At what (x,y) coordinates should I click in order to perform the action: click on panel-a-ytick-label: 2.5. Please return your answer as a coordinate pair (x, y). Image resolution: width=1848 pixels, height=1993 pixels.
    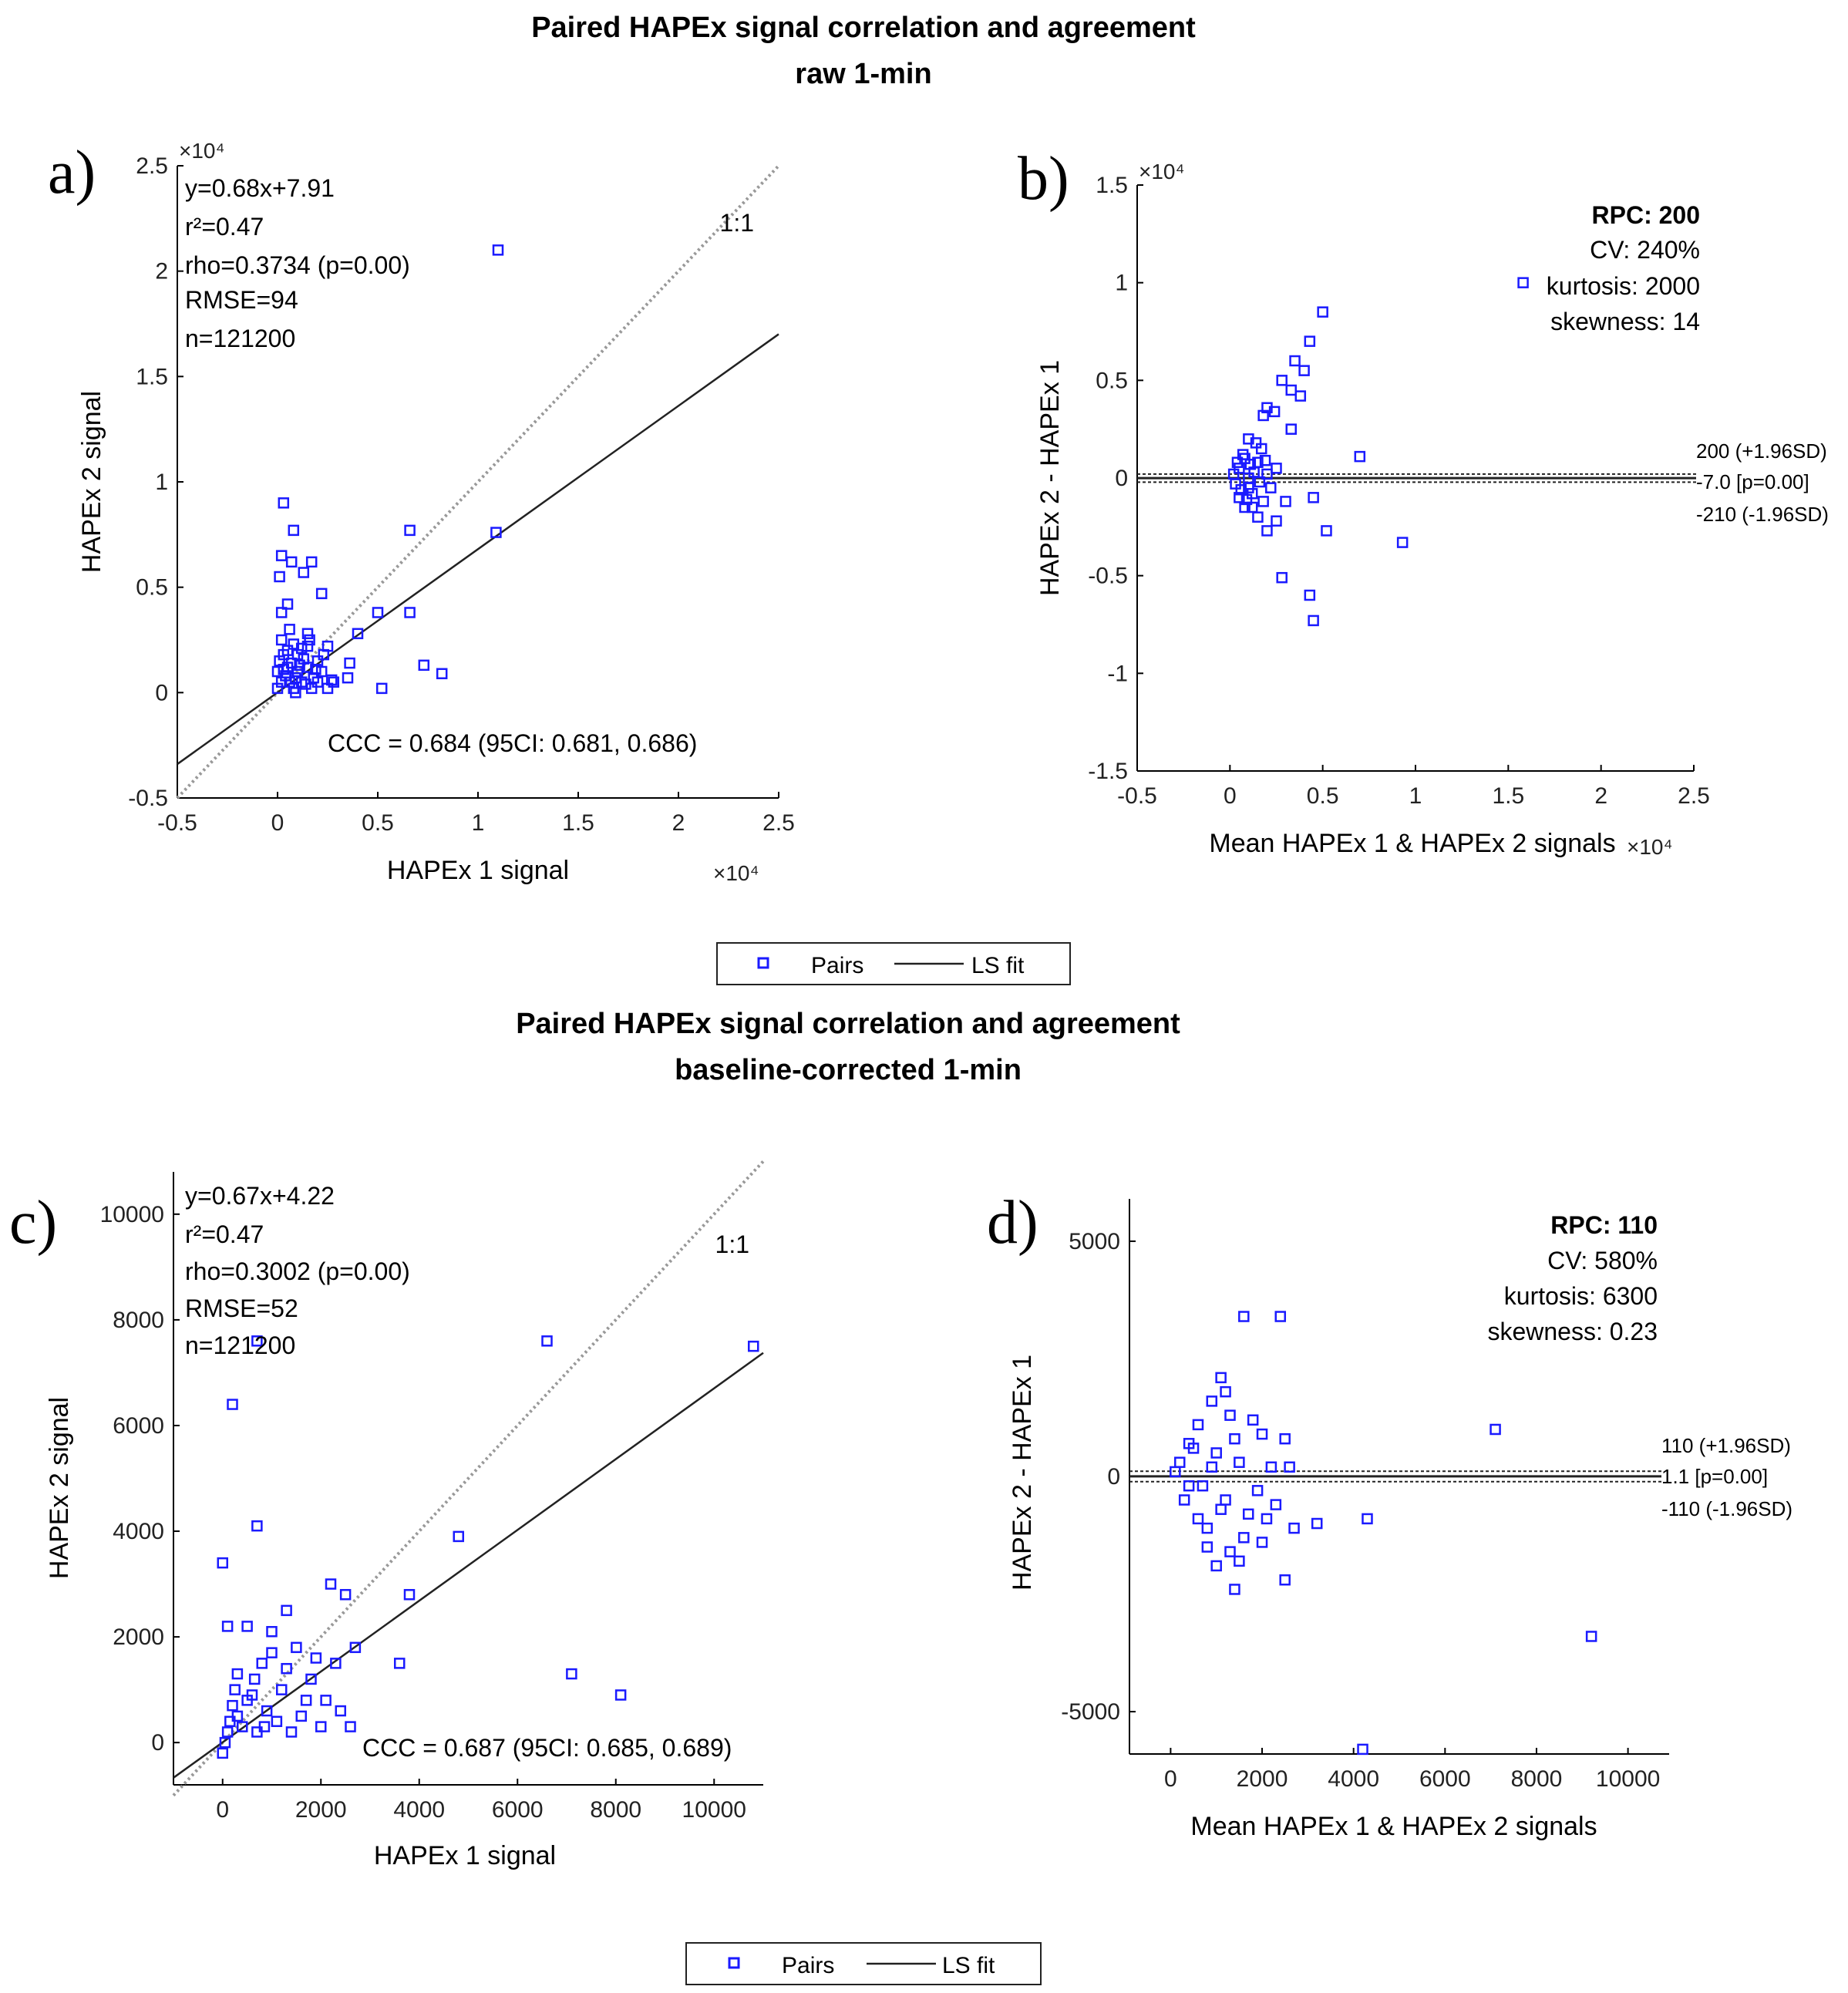
    Looking at the image, I should click on (152, 166).